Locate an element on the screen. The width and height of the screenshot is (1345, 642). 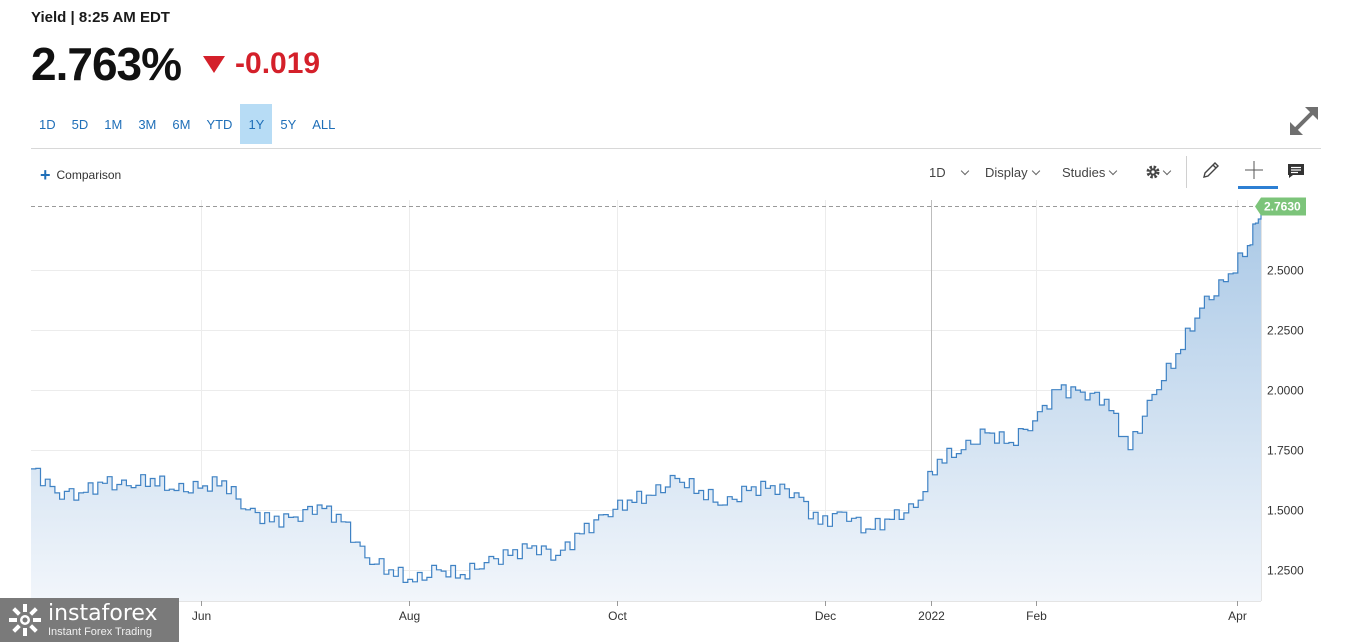
draw-tool-button is located at coordinates (1211, 170).